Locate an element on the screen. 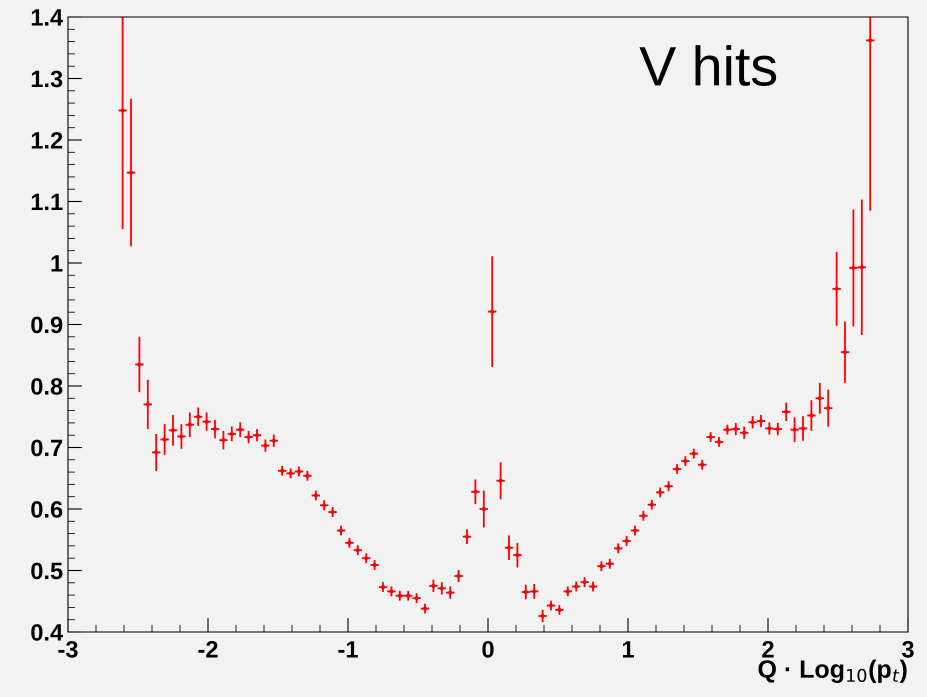 The image size is (927, 697). y-tick-label: 1.2 is located at coordinates (47, 140).